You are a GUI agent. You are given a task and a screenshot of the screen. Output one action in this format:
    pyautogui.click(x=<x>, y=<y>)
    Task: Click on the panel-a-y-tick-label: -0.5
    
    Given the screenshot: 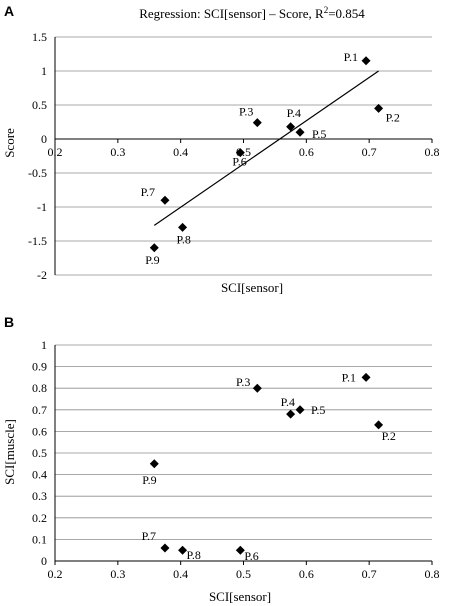 What is the action you would take?
    pyautogui.click(x=37, y=173)
    